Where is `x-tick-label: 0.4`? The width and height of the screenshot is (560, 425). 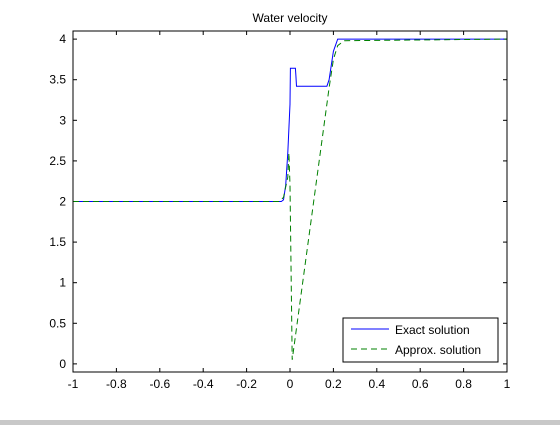 x-tick-label: 0.4 is located at coordinates (376, 384).